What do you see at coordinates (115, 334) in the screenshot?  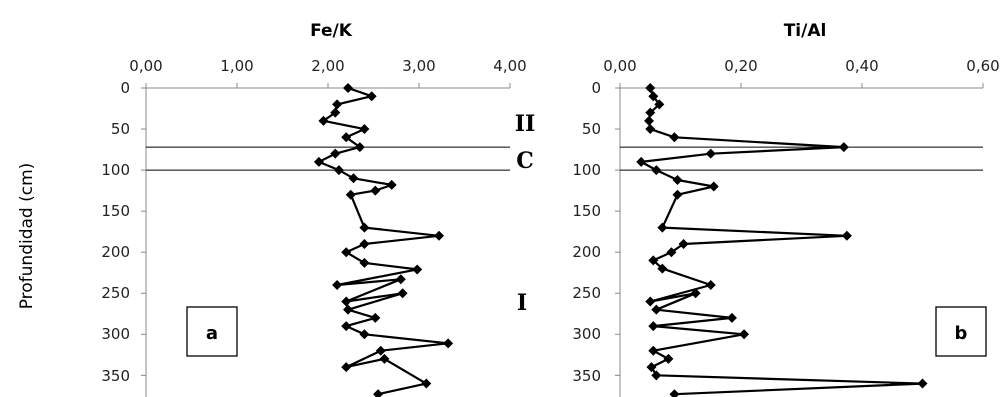 I see `chart-a-y-tick: 300` at bounding box center [115, 334].